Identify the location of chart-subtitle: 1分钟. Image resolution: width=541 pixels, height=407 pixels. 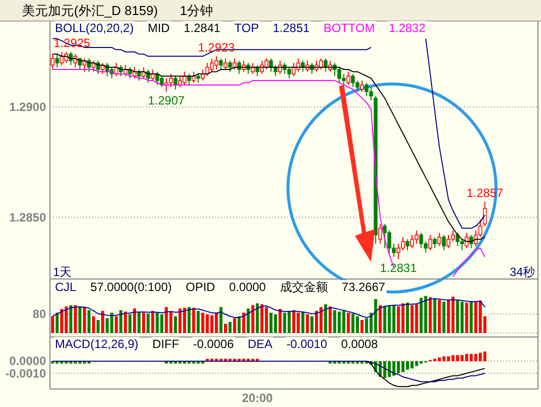
(197, 10).